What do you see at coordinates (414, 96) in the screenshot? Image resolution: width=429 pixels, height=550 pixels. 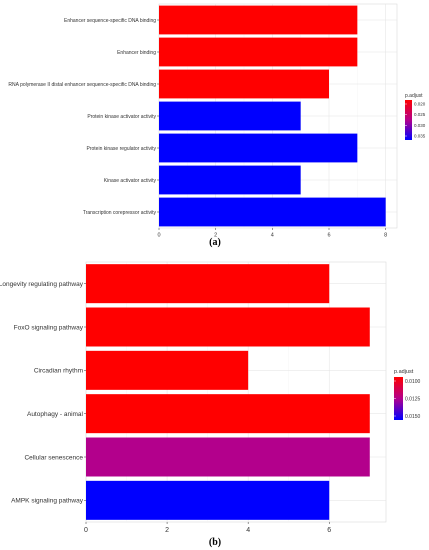 I see `panel-a-legend-title: p.adjust` at bounding box center [414, 96].